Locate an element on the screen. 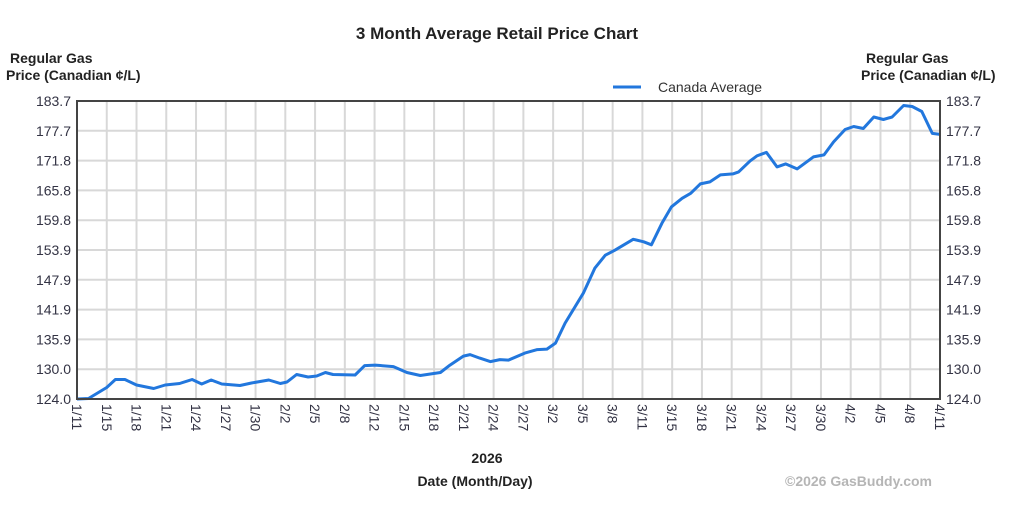 The image size is (1023, 505). x-tick-label: 4/11 is located at coordinates (940, 417).